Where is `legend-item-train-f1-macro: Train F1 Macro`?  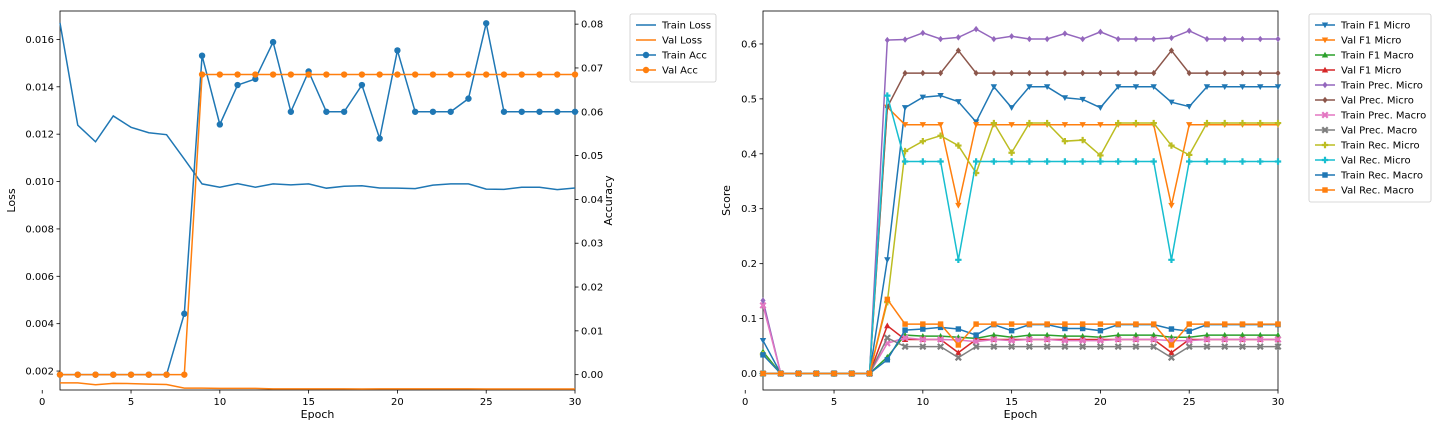
legend-item-train-f1-macro: Train F1 Macro is located at coordinates (1364, 56).